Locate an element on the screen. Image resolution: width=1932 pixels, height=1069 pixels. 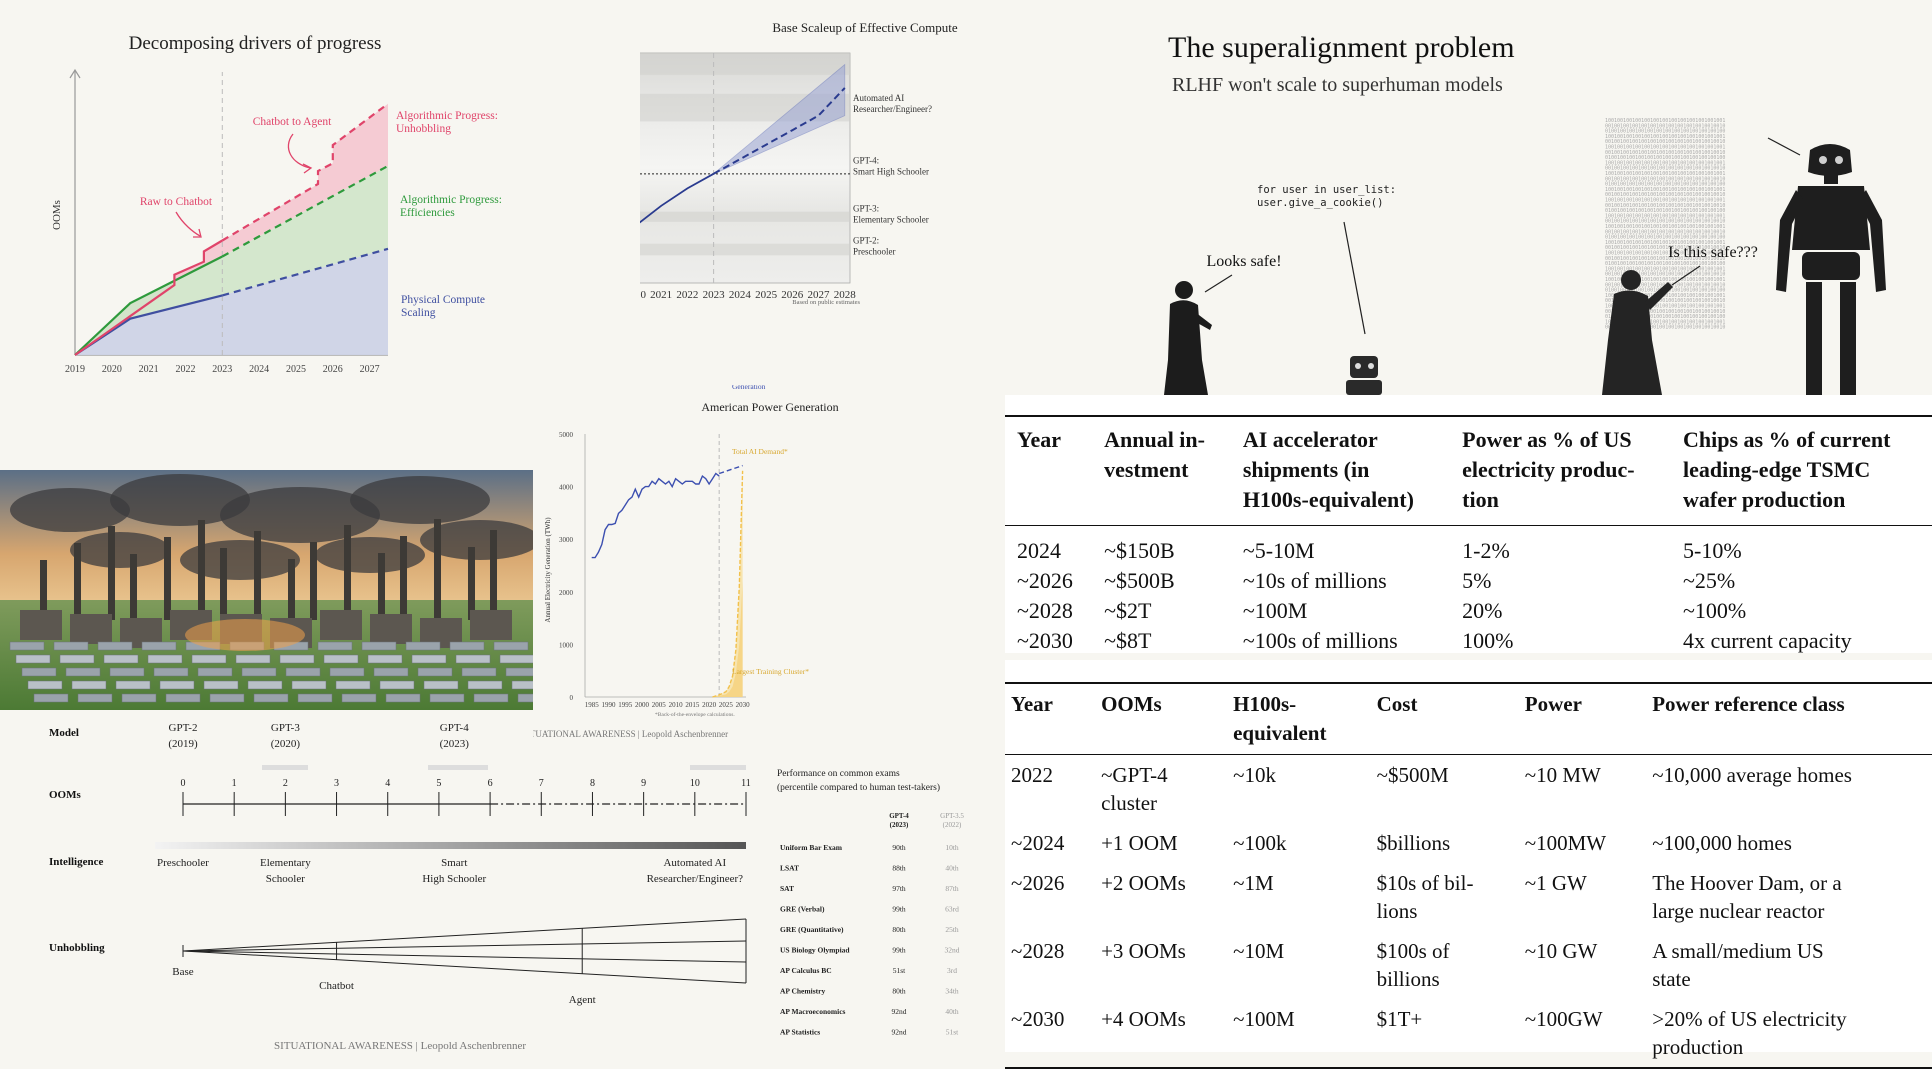
investment-header-line: Chips as % of current is located at coordinates (1787, 439).